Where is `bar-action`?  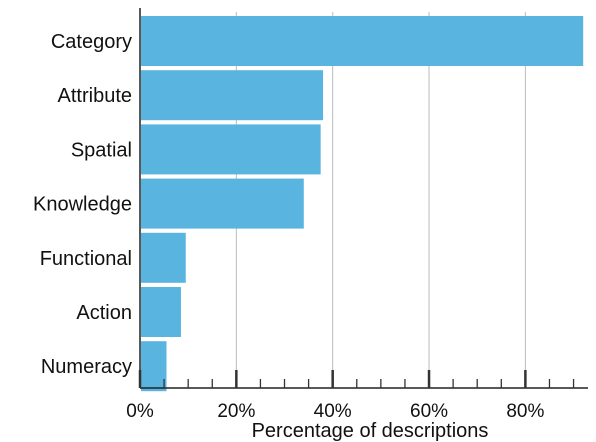
bar-action is located at coordinates (161, 312).